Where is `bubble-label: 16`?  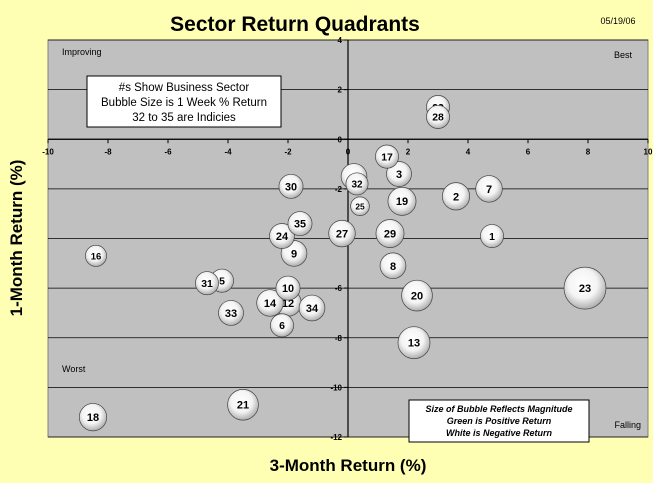
bubble-label: 16 is located at coordinates (96, 256).